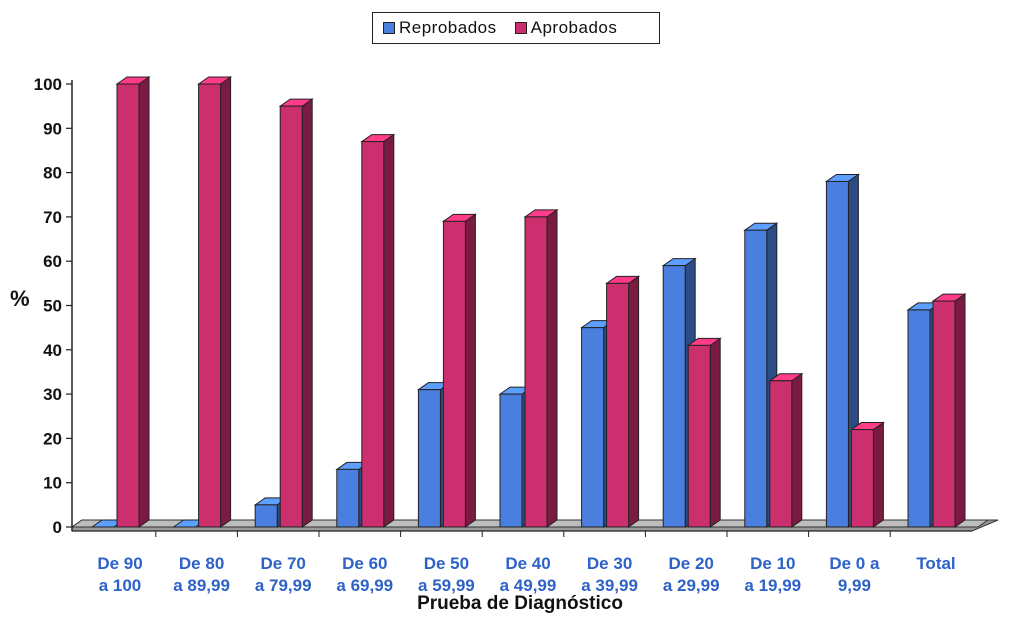  Describe the element at coordinates (691, 585) in the screenshot. I see `x-tick-label: a 29,99` at that location.